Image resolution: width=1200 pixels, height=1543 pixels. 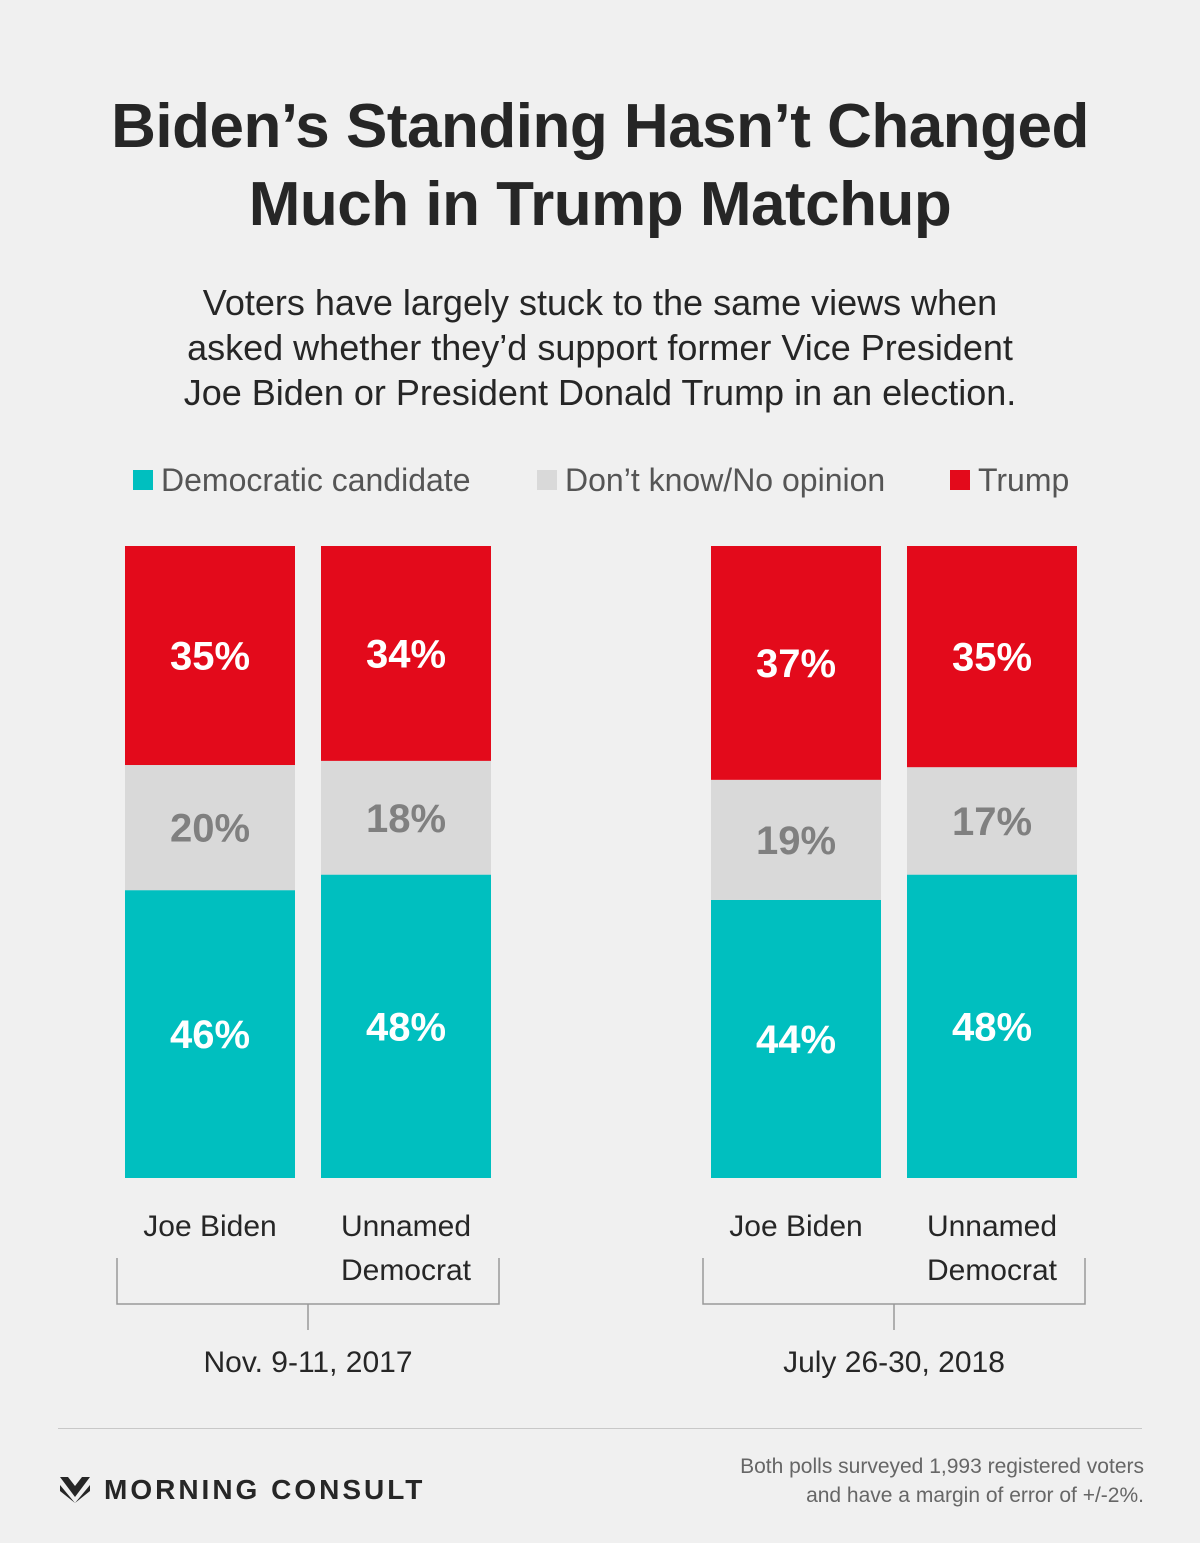 I want to click on chart-title-line1: Biden’s Standing Hasn’t Changed, so click(x=600, y=126).